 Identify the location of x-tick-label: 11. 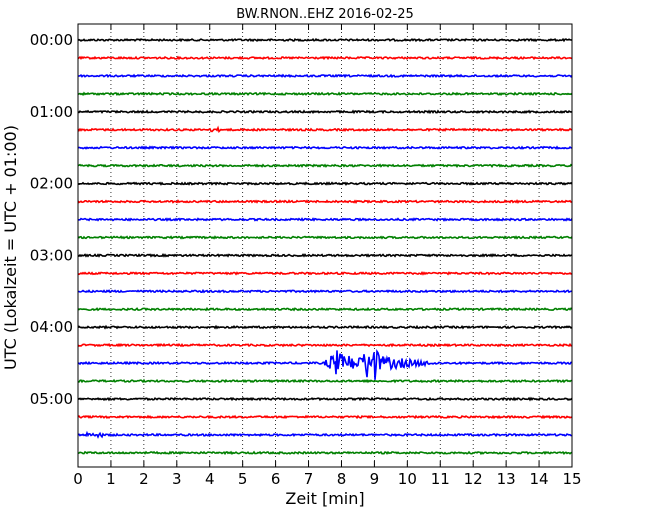
(440, 479).